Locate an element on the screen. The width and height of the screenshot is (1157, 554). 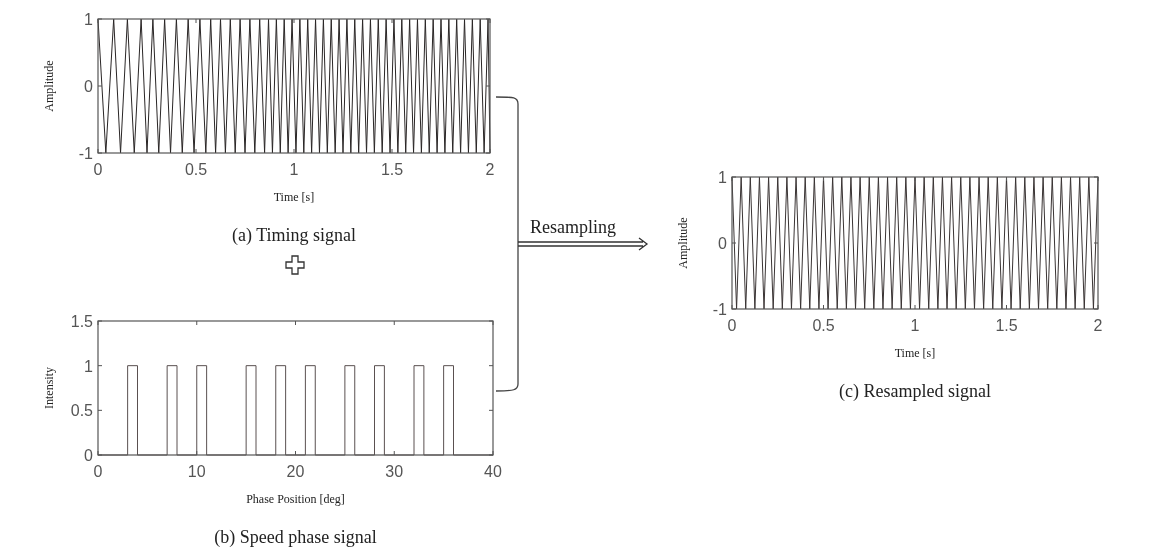
text: Resampling is located at coordinates (573, 227).